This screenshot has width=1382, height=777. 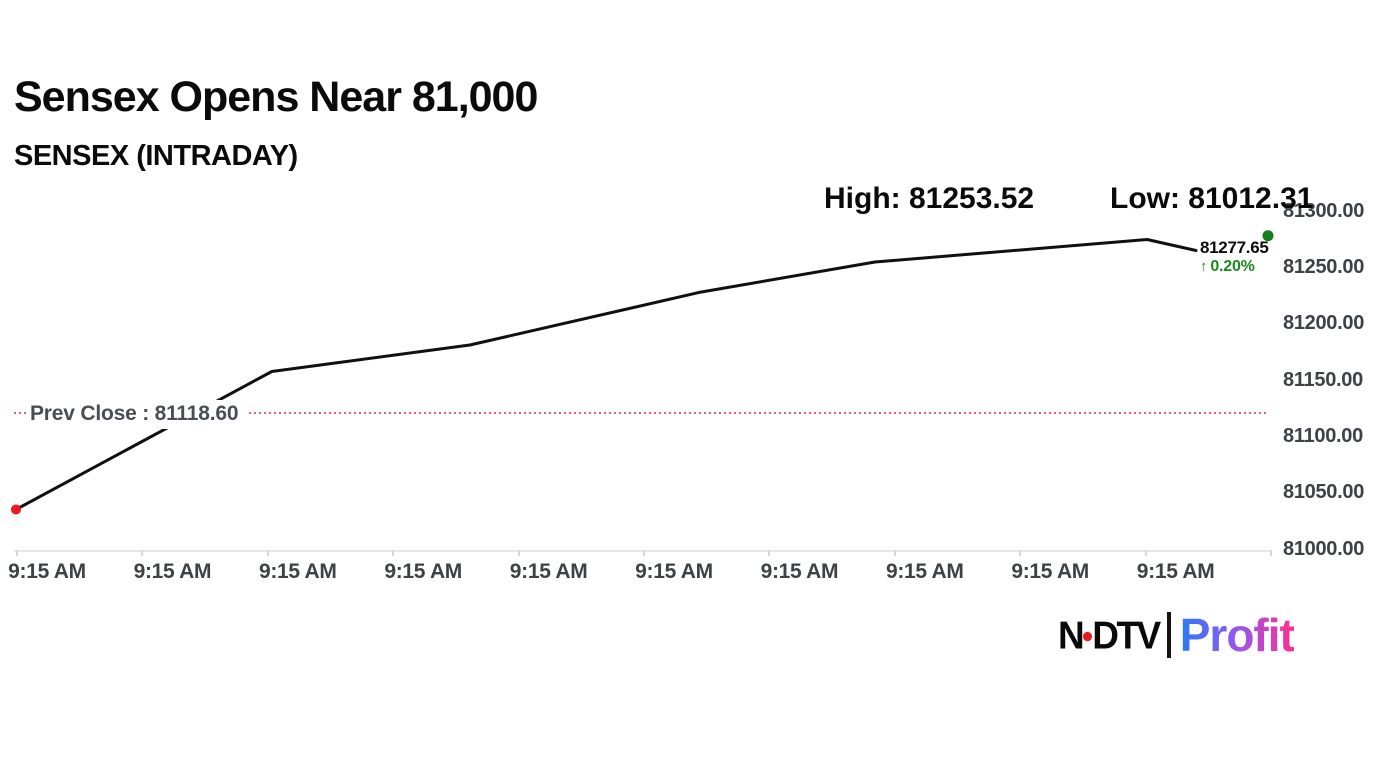 I want to click on last-price-value: 81277.65, so click(x=1234, y=247).